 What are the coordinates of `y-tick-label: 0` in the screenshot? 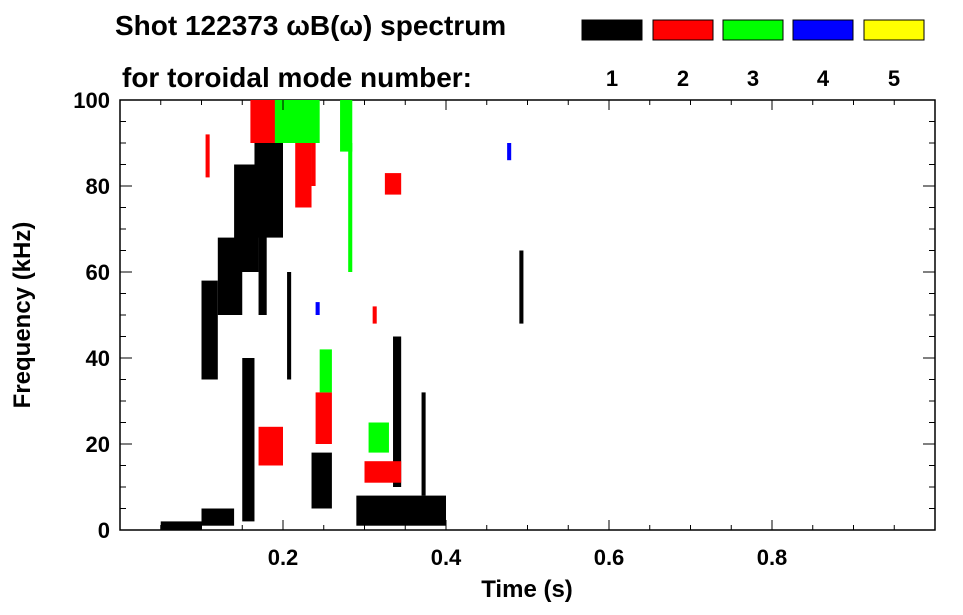 It's located at (104, 530).